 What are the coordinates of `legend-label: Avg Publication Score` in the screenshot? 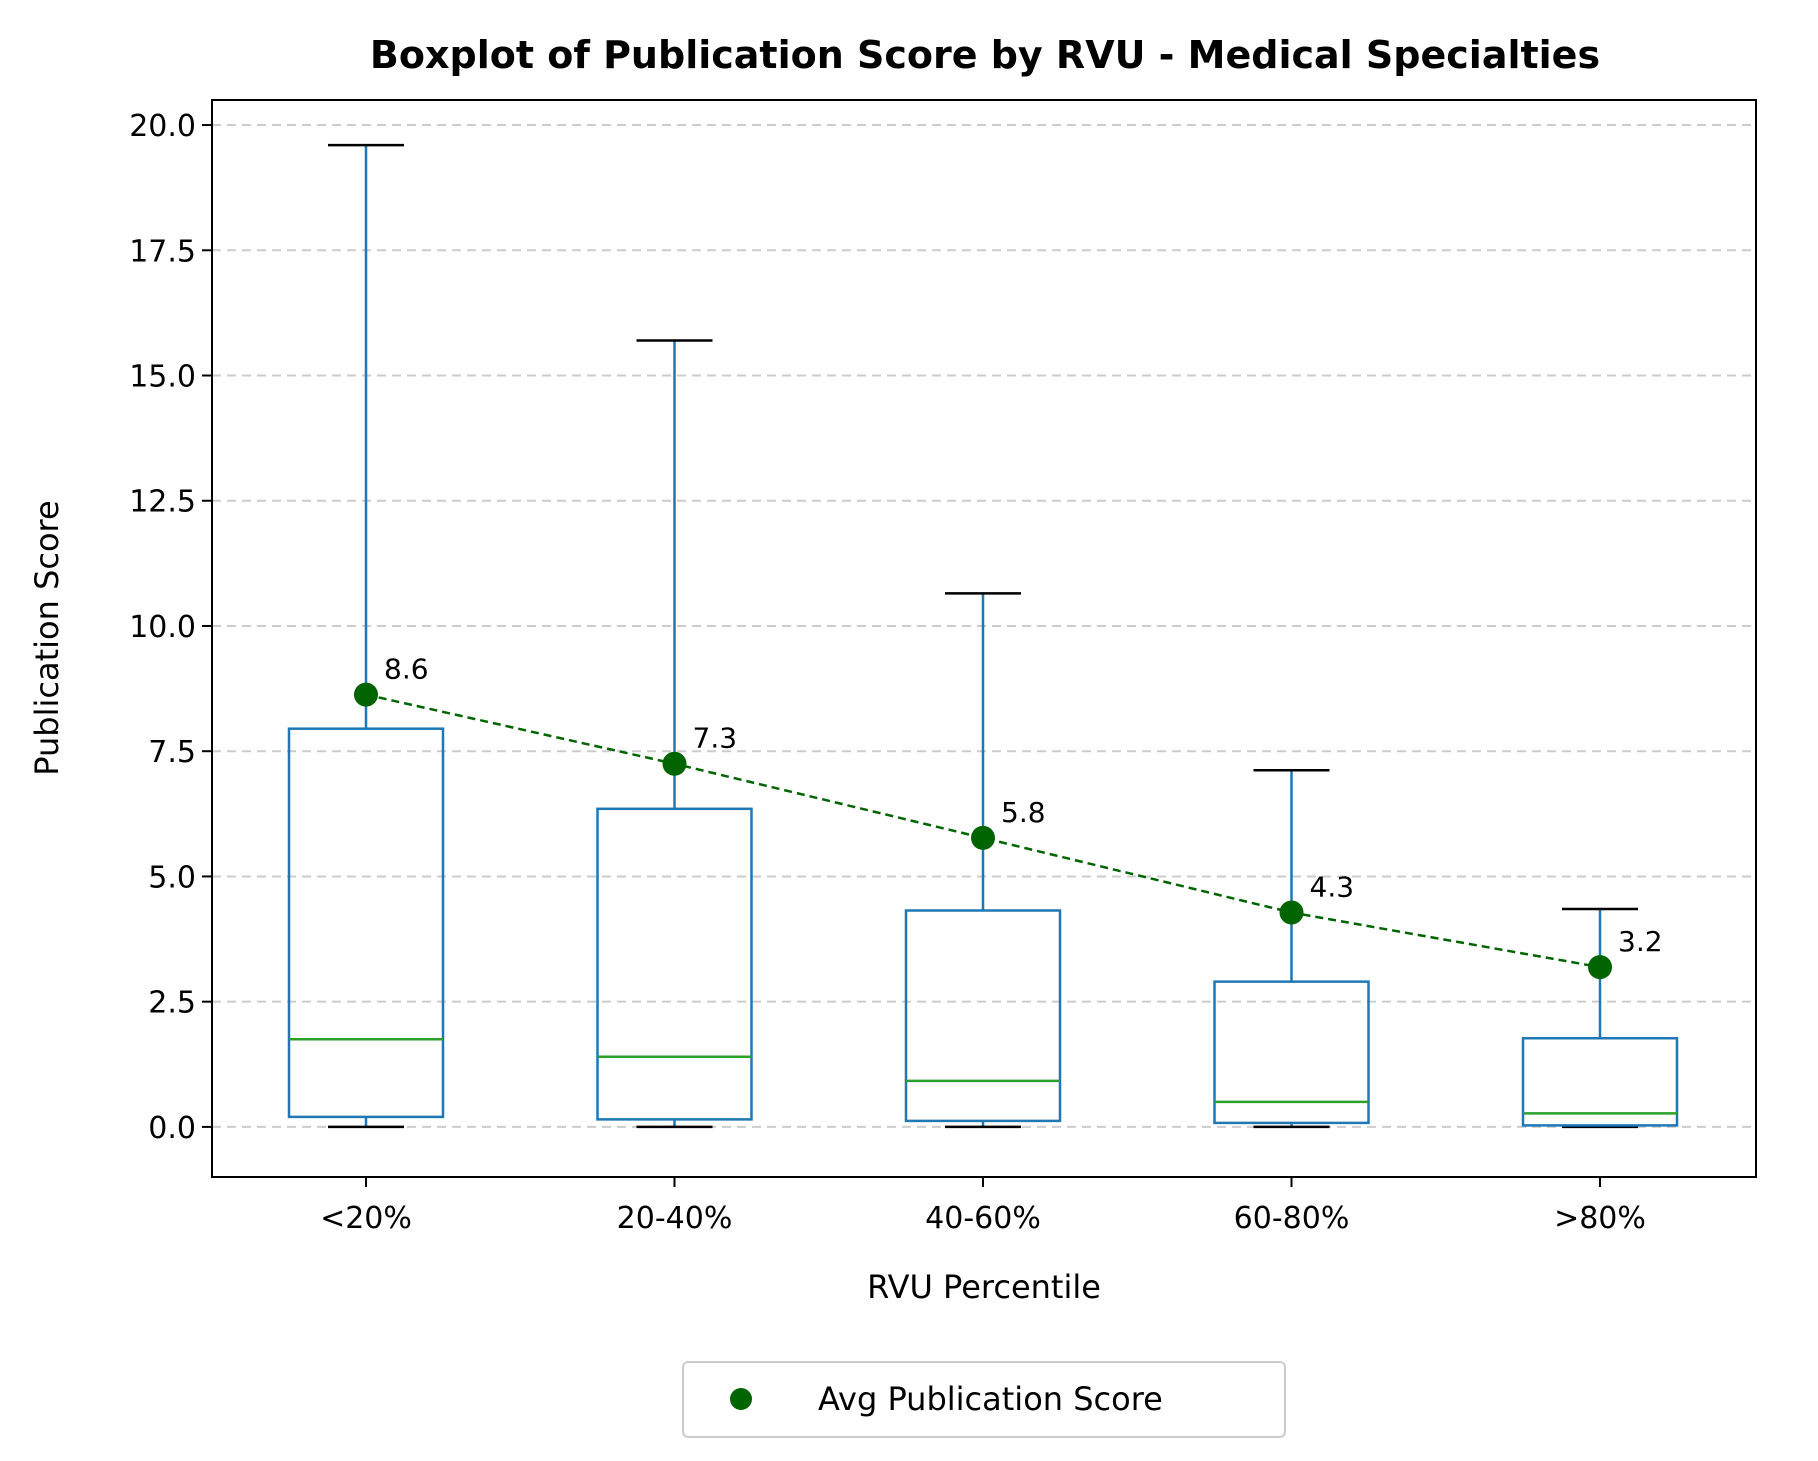 It's located at (990, 1399).